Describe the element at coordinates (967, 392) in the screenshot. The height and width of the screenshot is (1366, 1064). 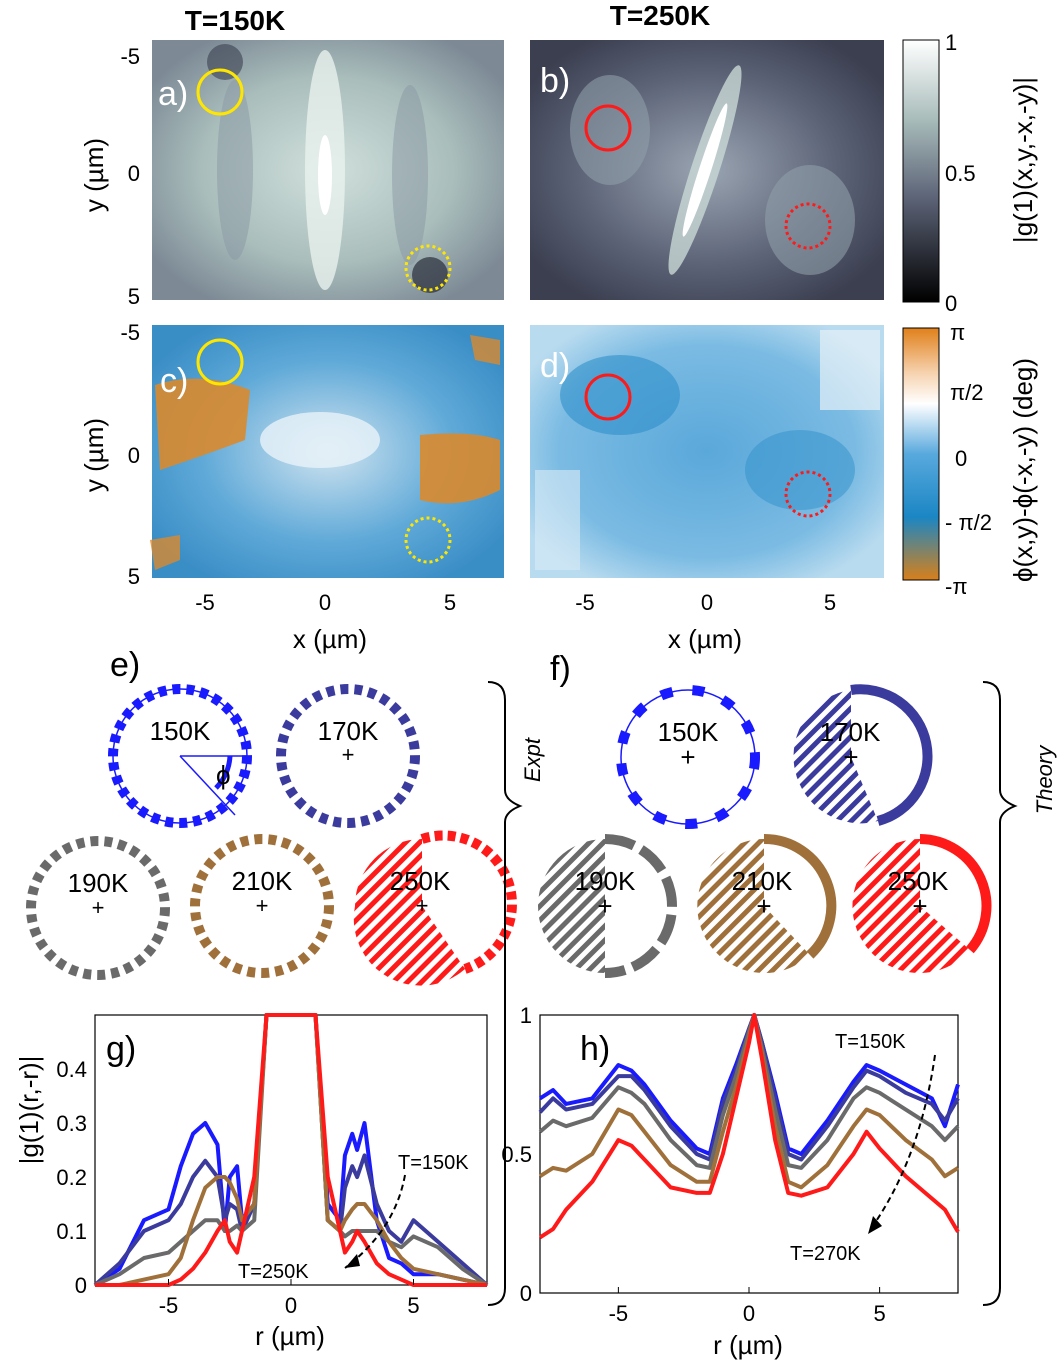
I see `svg-text: π/2` at that location.